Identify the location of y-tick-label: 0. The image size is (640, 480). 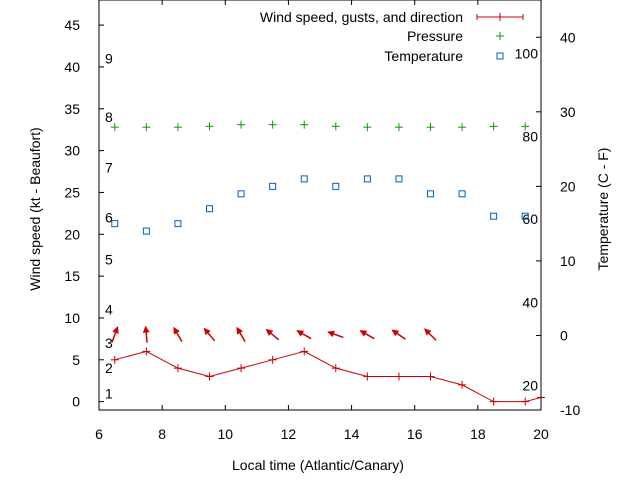
(76, 402).